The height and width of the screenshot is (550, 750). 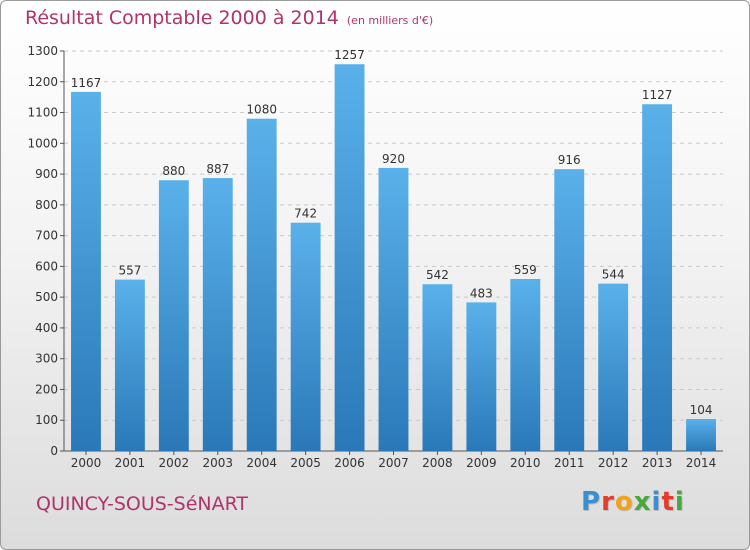 What do you see at coordinates (46, 236) in the screenshot?
I see `y-tick-label: 700` at bounding box center [46, 236].